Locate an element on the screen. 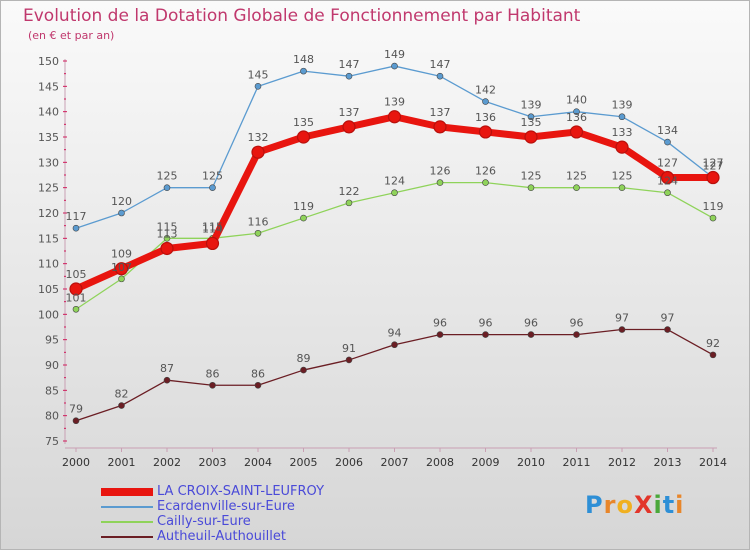 This screenshot has width=750, height=550. y-tick-label: 95 is located at coordinates (52, 340).